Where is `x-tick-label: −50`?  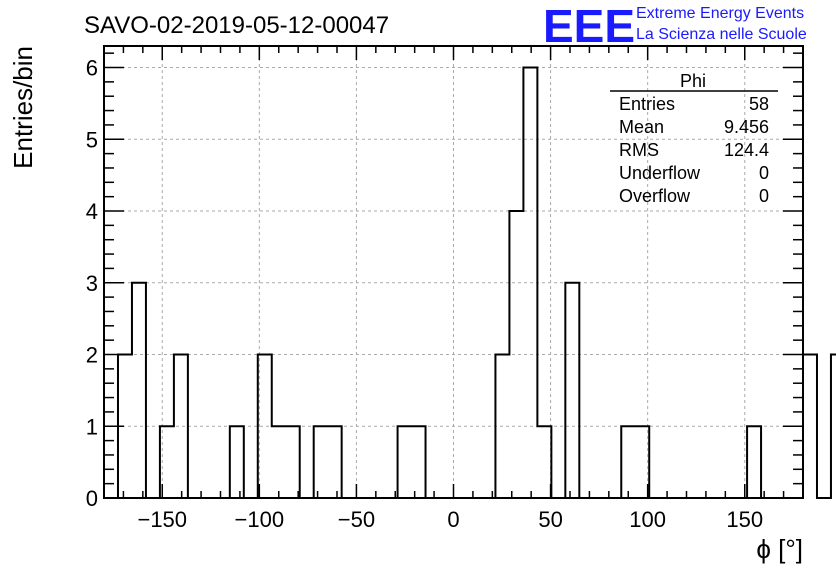
x-tick-label: −50 is located at coordinates (356, 519).